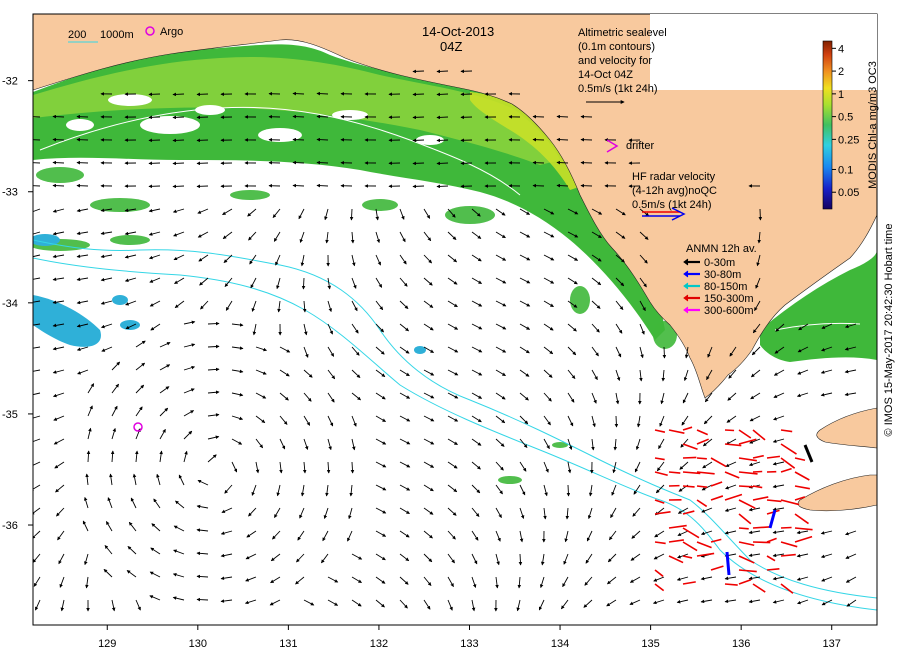 The height and width of the screenshot is (665, 900). I want to click on colorbar-tick-label: 0.05, so click(848, 193).